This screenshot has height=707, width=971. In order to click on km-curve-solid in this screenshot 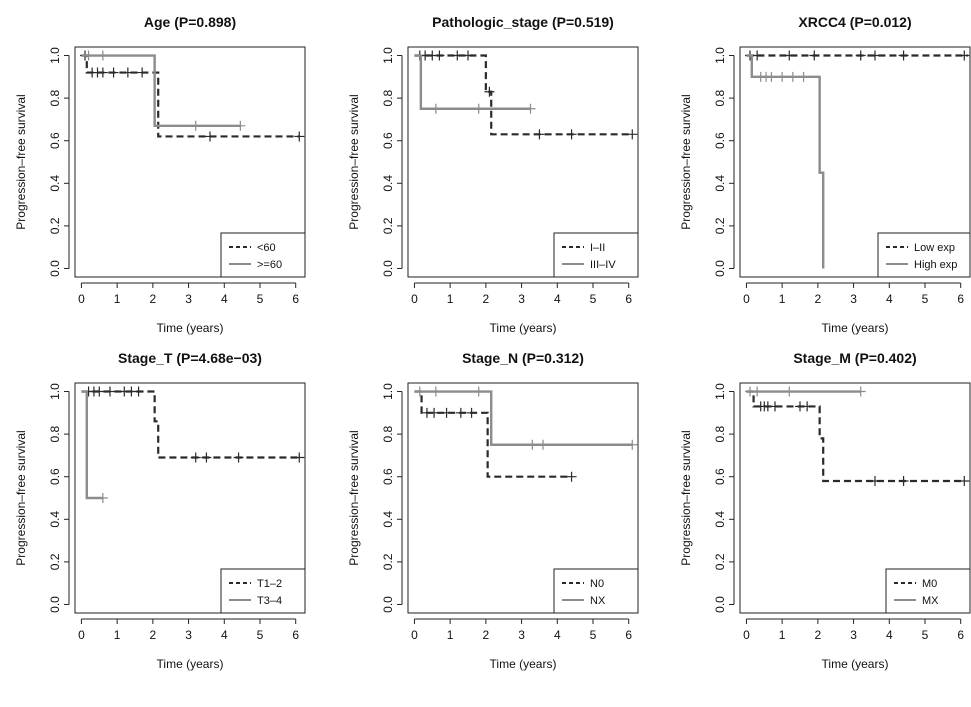, I will do `click(472, 82)`.